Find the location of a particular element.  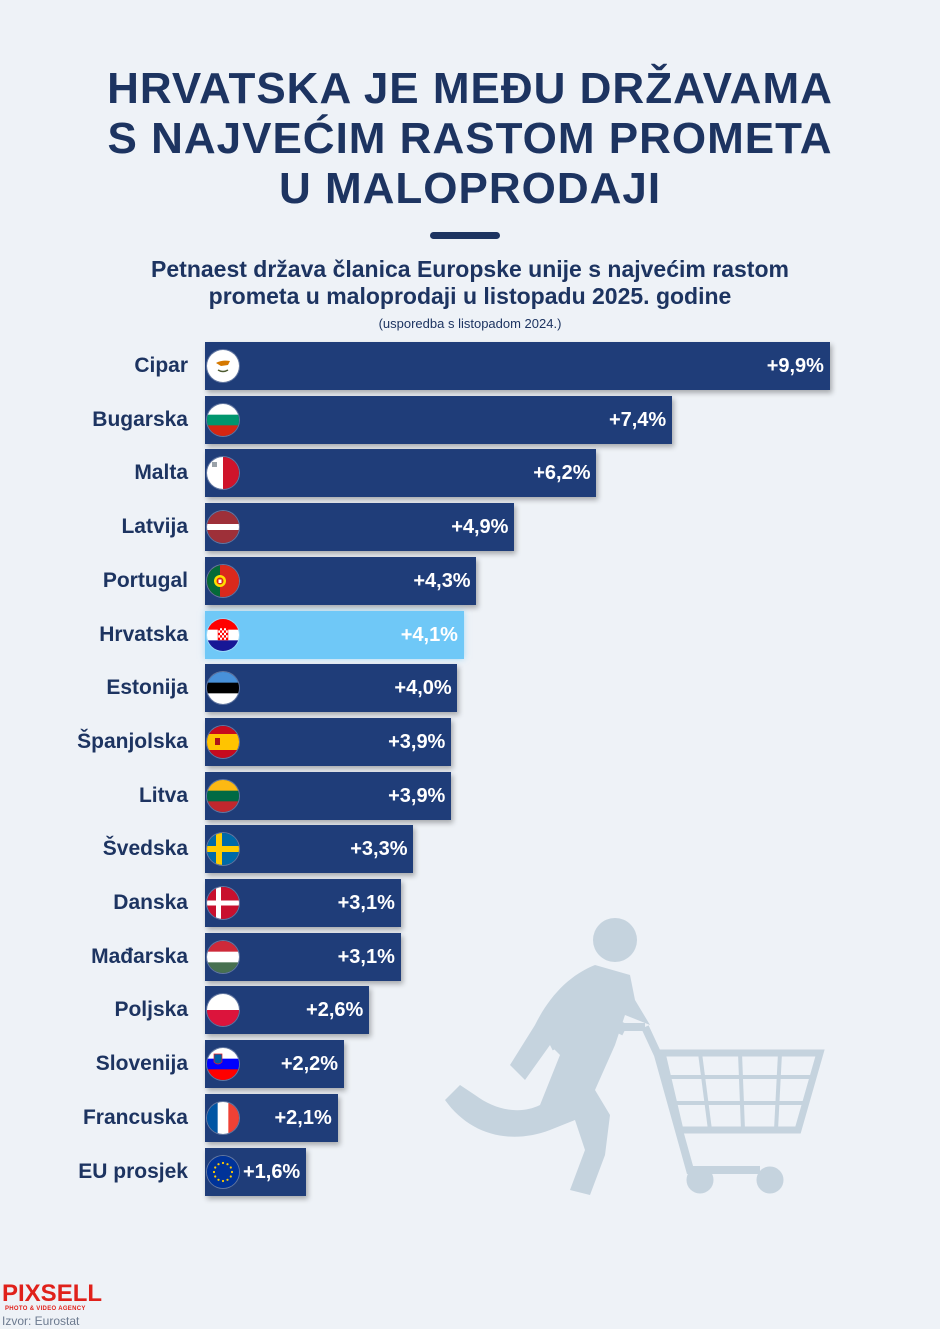

category-label: Bugarska is located at coordinates (140, 419).